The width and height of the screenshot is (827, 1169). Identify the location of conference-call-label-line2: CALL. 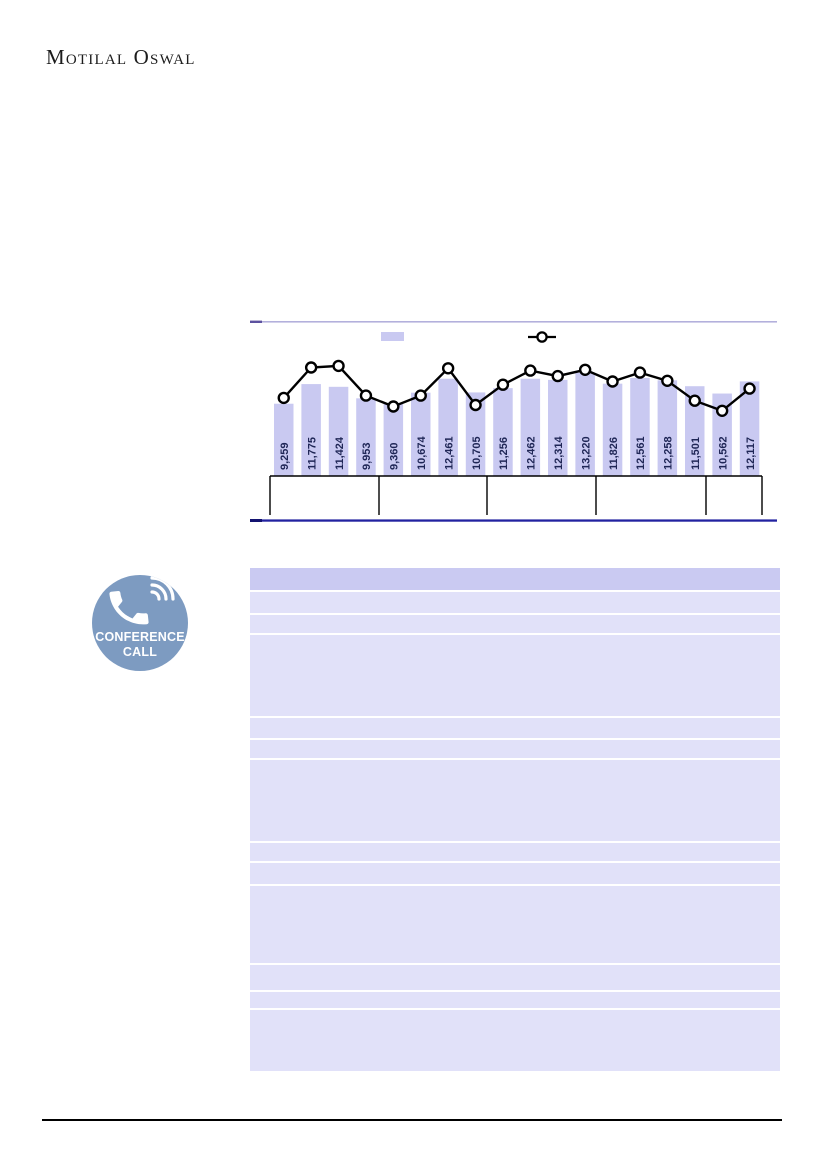
(140, 651).